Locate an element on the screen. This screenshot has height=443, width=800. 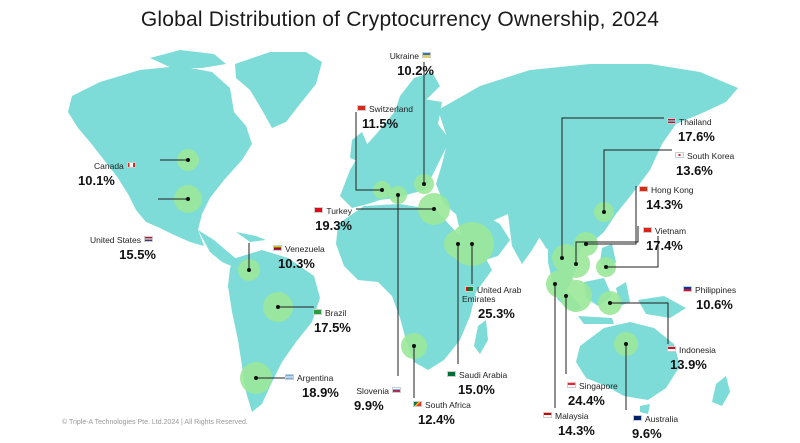
landmass-north-america is located at coordinates (160, 156).